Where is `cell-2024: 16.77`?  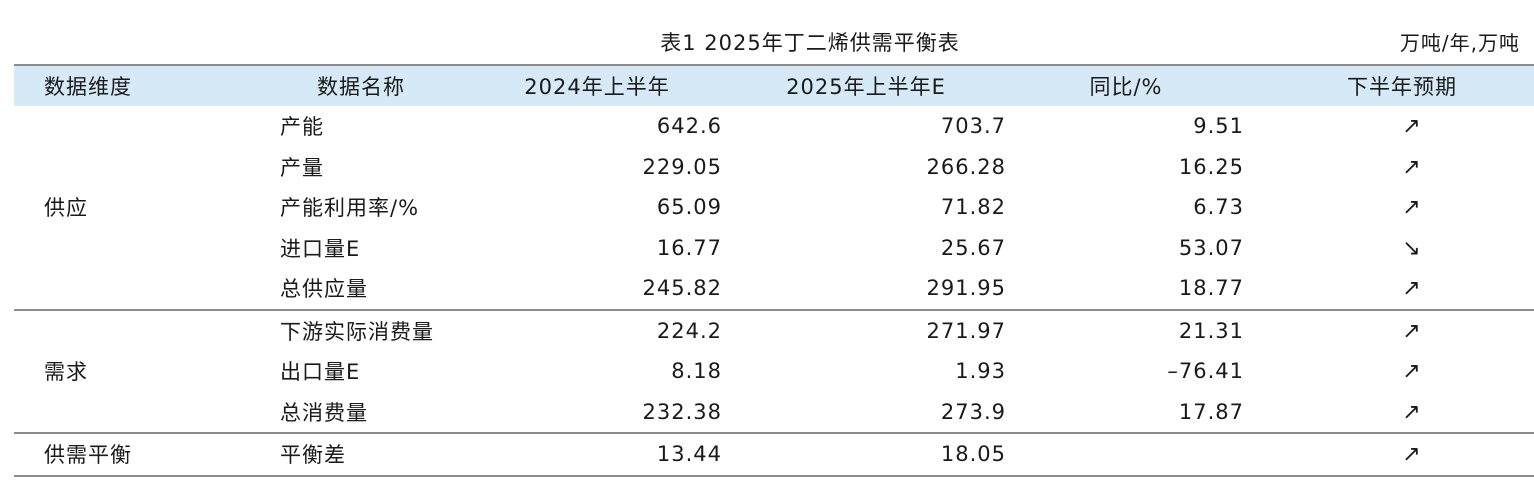
cell-2024: 16.77 is located at coordinates (689, 247).